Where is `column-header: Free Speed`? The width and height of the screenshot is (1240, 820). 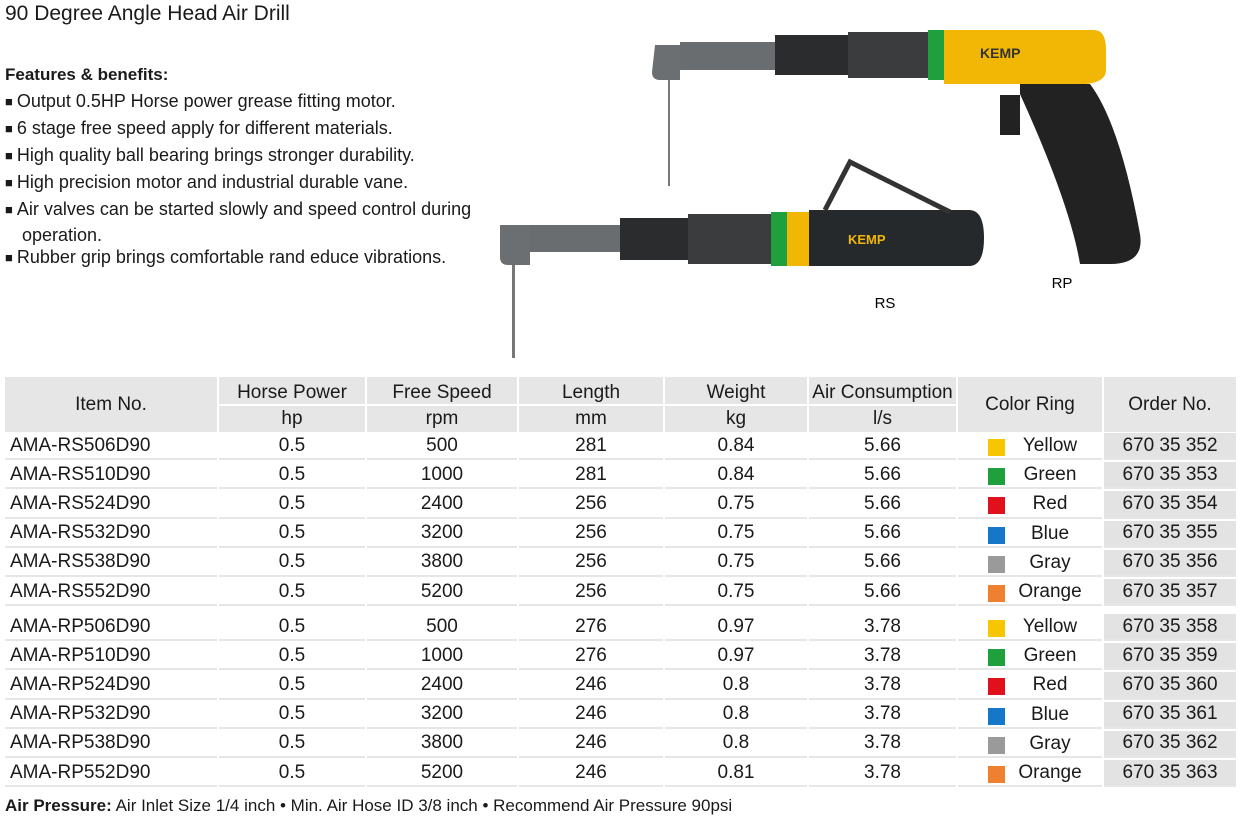 column-header: Free Speed is located at coordinates (442, 390).